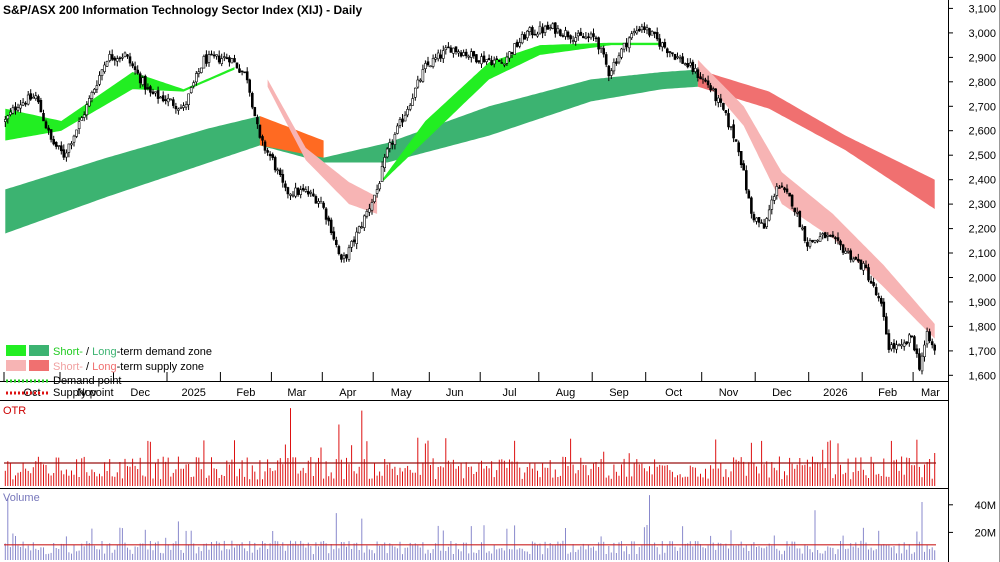 This screenshot has height=562, width=1000. What do you see at coordinates (104, 352) in the screenshot?
I see `legend-demand-long: Long` at bounding box center [104, 352].